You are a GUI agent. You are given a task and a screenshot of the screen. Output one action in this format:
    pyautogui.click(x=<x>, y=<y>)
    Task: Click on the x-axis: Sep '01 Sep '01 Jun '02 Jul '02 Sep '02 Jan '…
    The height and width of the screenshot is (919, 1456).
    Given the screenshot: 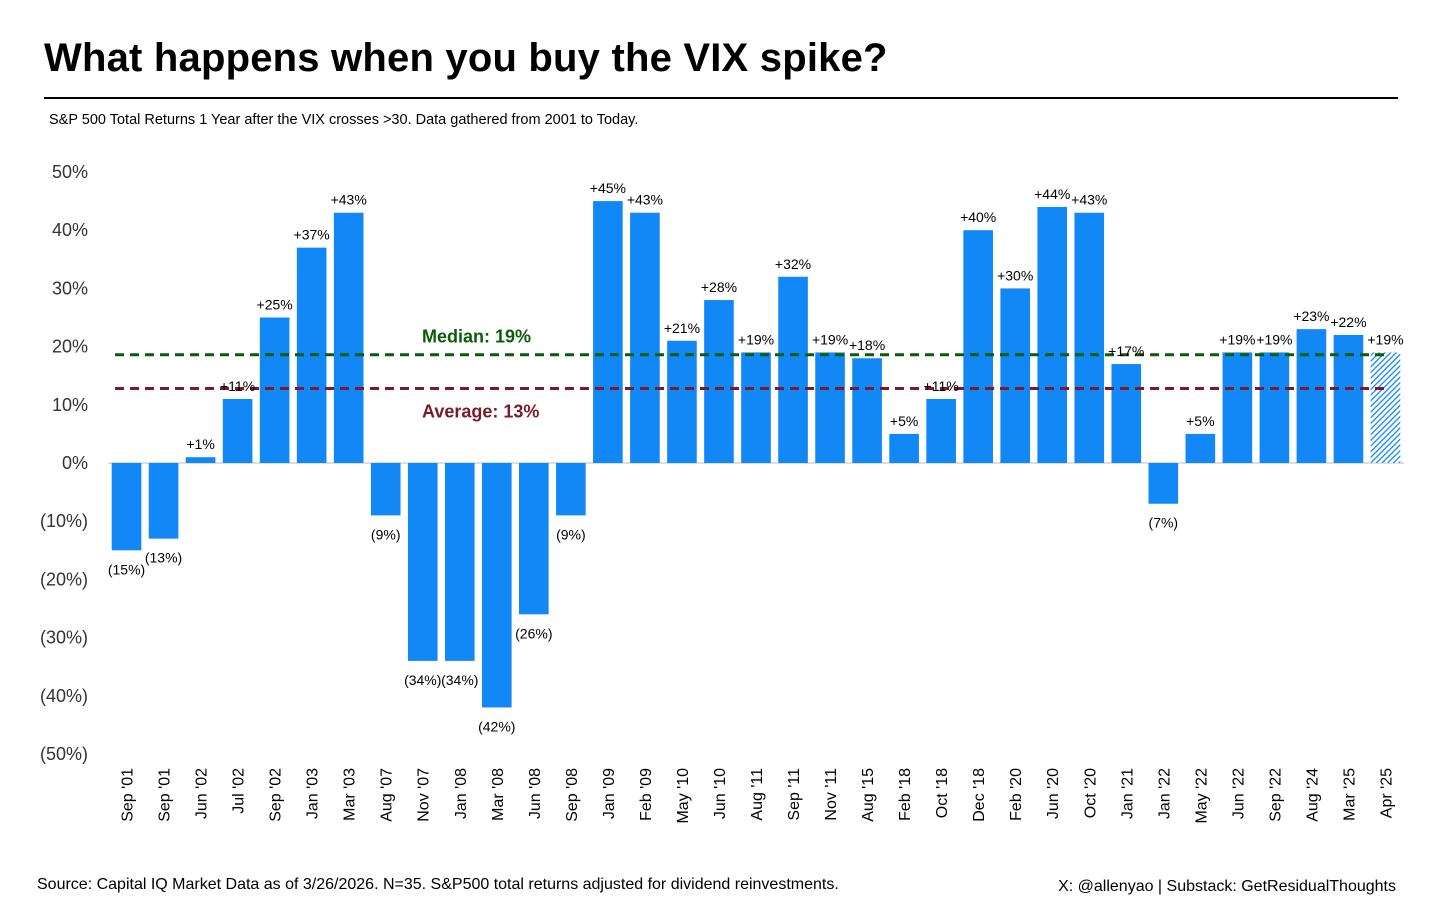 What is the action you would take?
    pyautogui.click(x=758, y=796)
    